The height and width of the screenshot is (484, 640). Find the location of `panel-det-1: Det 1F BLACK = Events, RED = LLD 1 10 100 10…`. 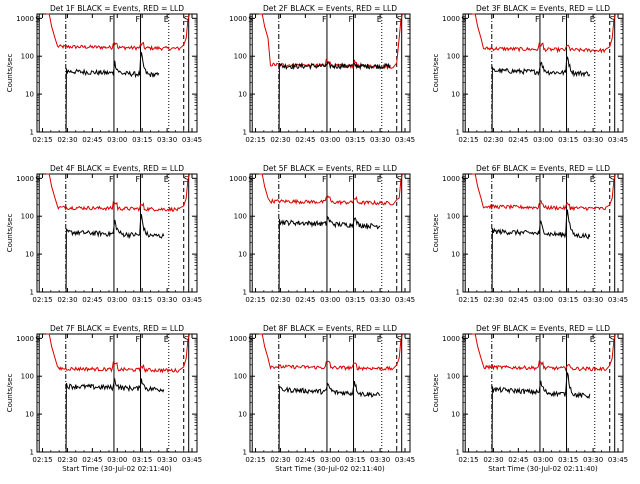

panel-det-1: Det 1F BLACK = Events, RED = LLD 1 10 100 10… is located at coordinates (104, 74).